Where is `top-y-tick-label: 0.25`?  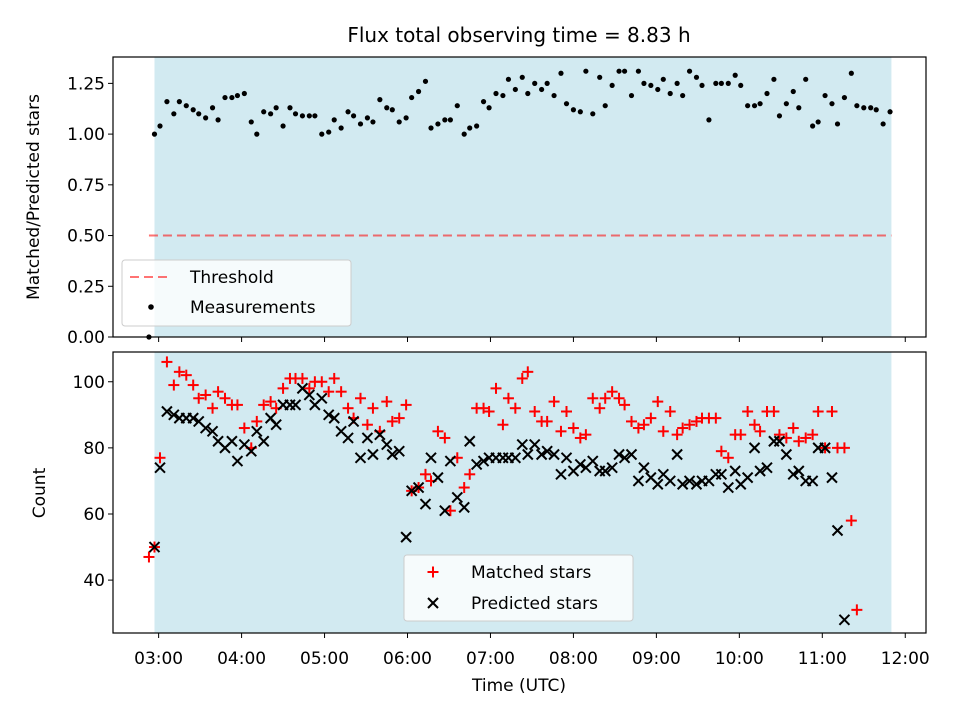
top-y-tick-label: 0.25 is located at coordinates (86, 287).